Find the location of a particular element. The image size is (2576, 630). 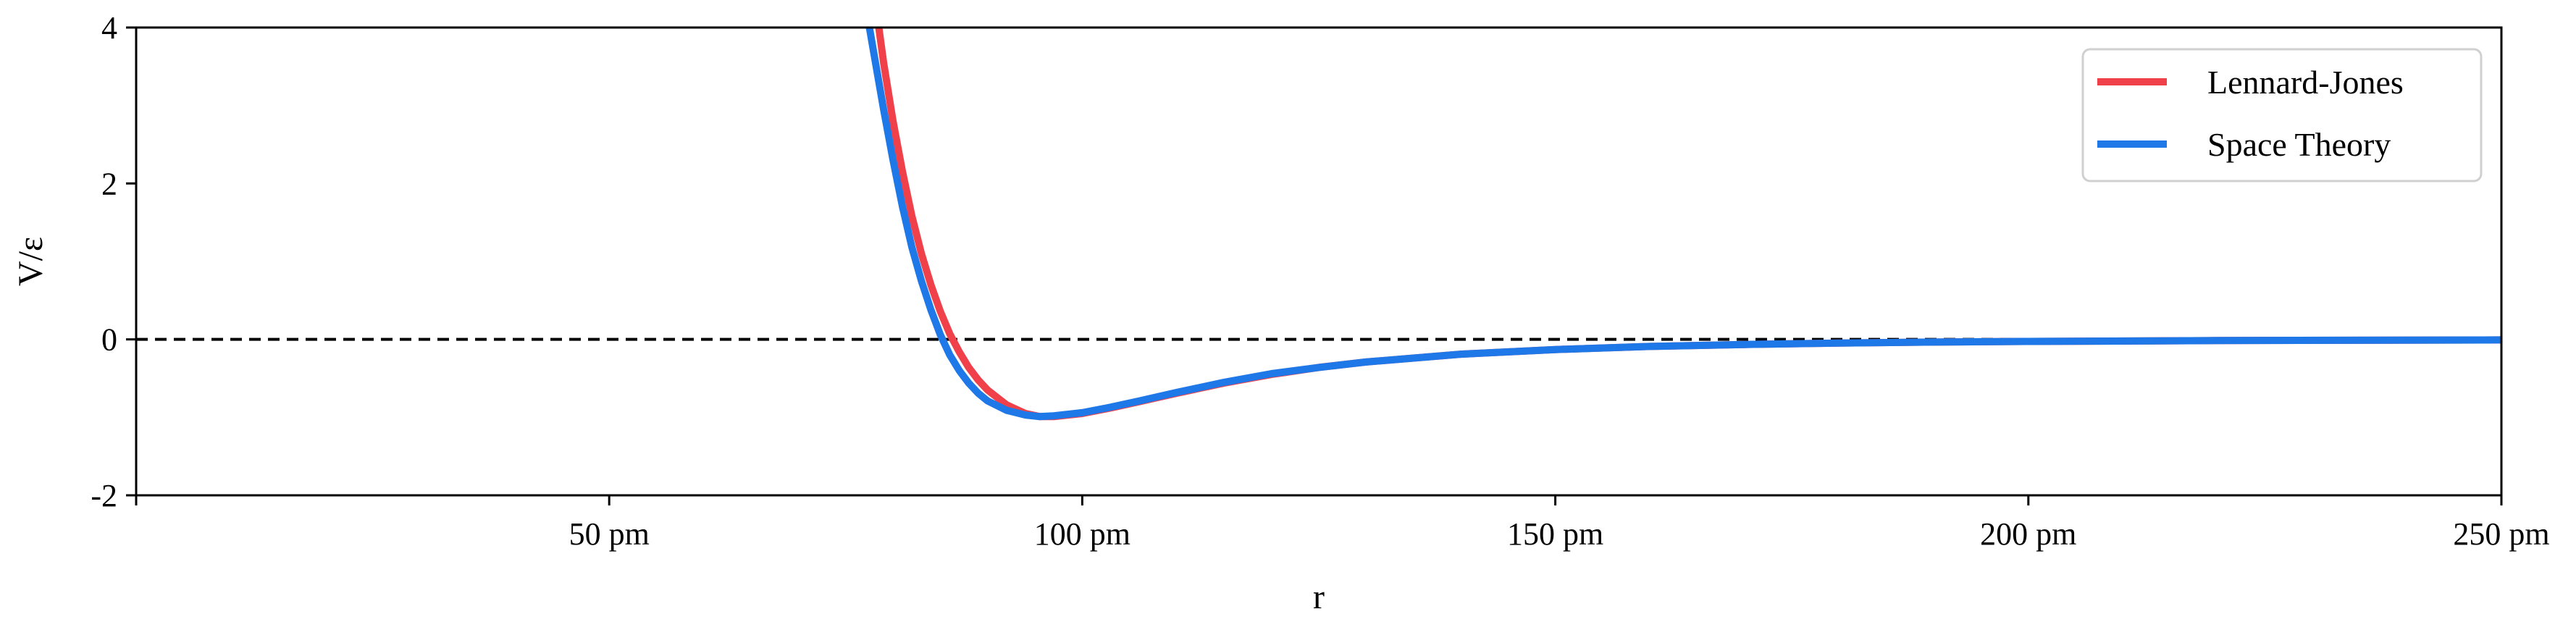

y-tick-label: 2 is located at coordinates (109, 183).